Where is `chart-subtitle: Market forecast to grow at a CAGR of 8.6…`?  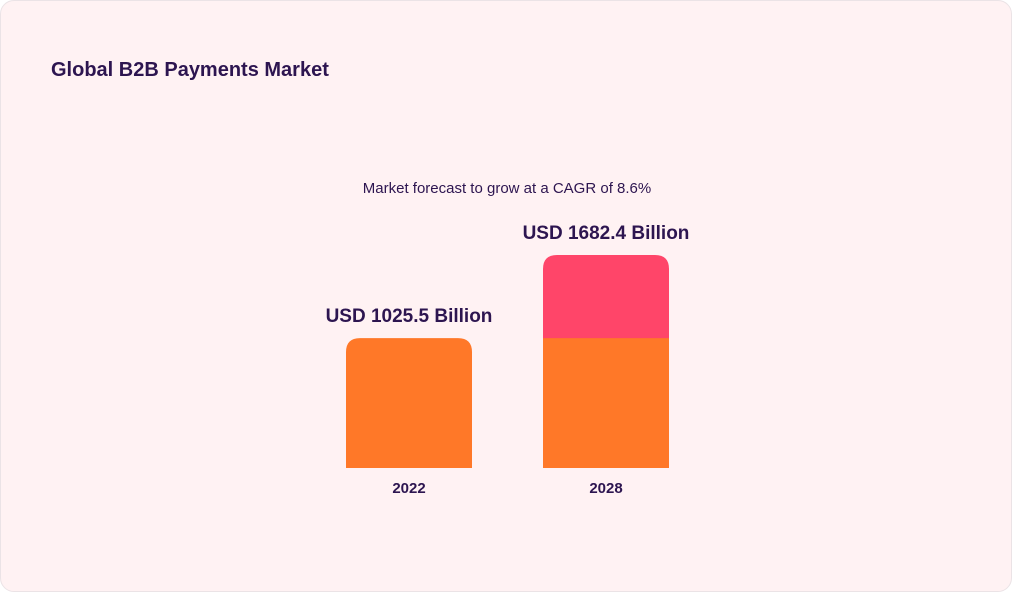 chart-subtitle: Market forecast to grow at a CAGR of 8.6… is located at coordinates (507, 188).